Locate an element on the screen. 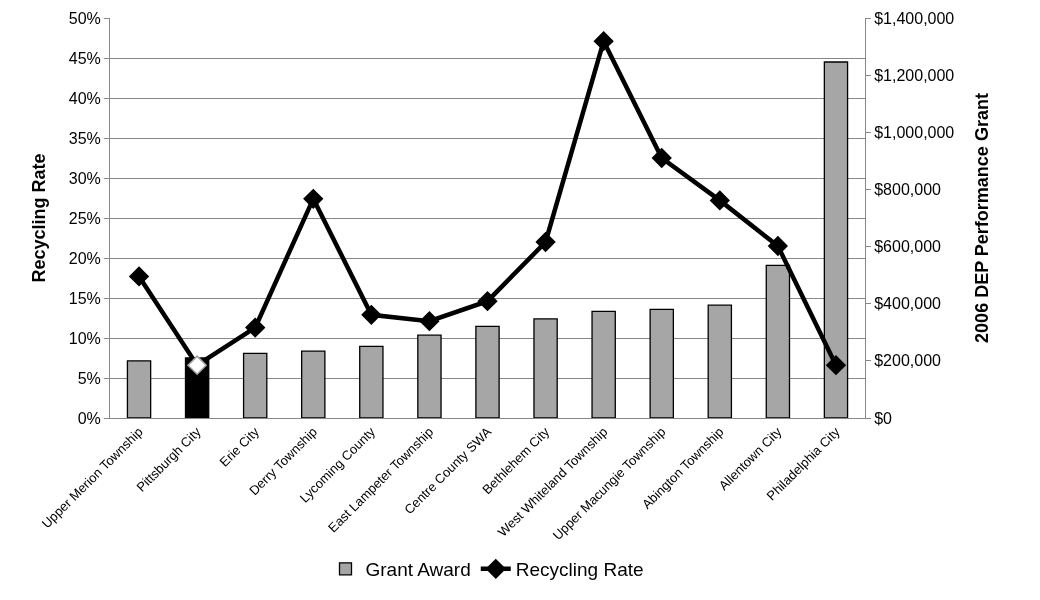 Image resolution: width=1040 pixels, height=600 pixels. y-axis-title: Recycling Rate is located at coordinates (38, 218).